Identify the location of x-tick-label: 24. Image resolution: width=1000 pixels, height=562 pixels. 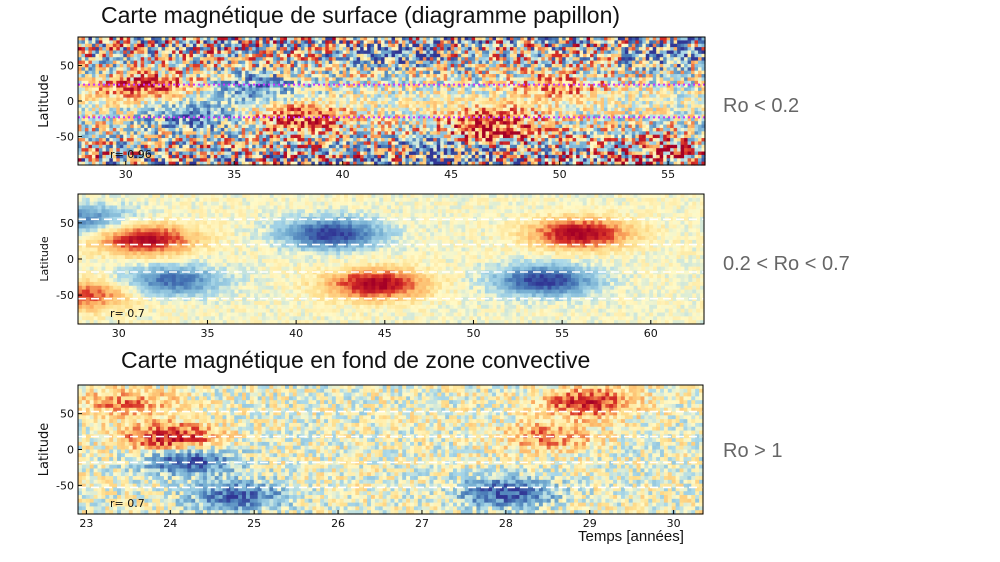
(170, 523).